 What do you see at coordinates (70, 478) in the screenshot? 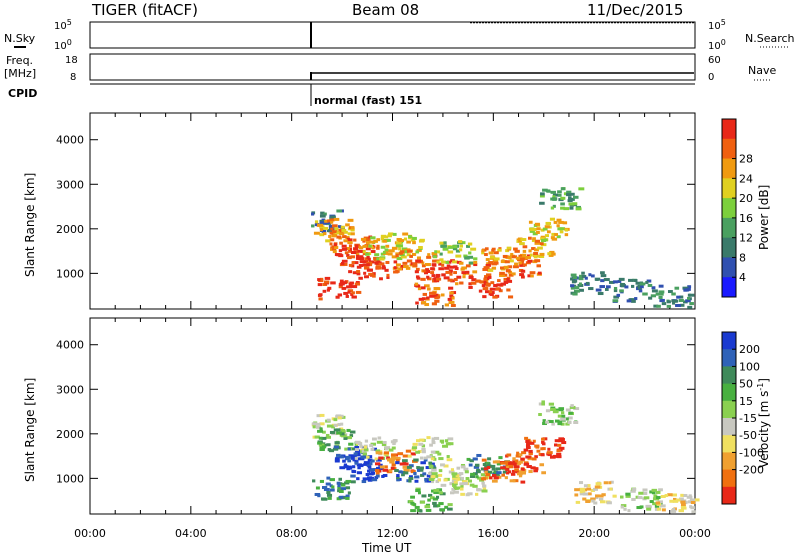
I see `y-tick-label: 1000` at bounding box center [70, 478].